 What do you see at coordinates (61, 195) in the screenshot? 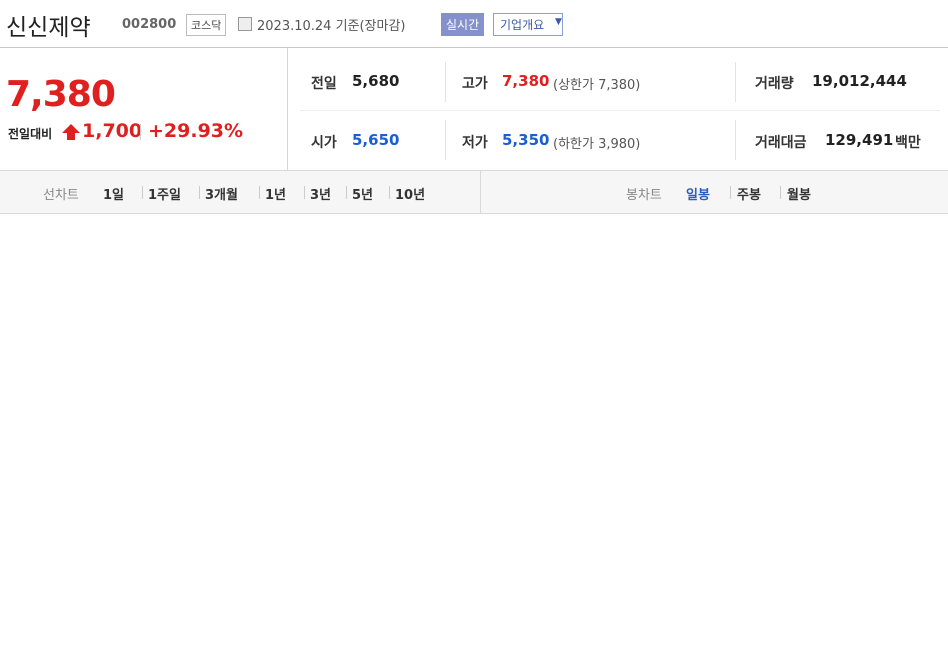
I see `nav-label: 선차트` at bounding box center [61, 195].